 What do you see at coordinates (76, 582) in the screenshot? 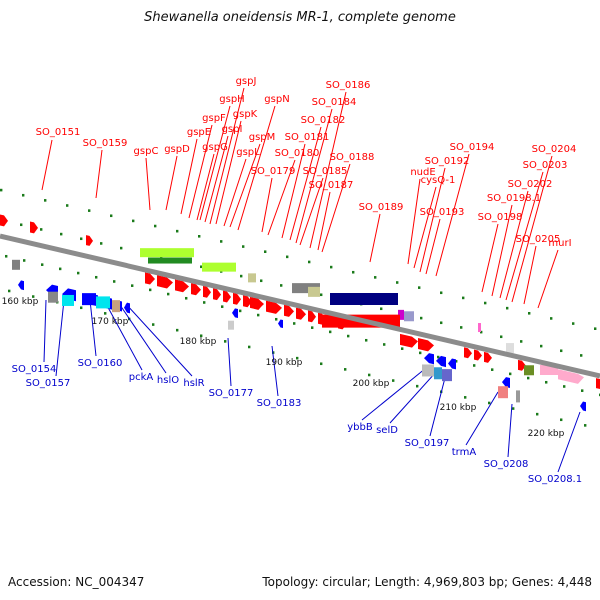
I see `accession-text: Accession: NC_004347` at bounding box center [76, 582].